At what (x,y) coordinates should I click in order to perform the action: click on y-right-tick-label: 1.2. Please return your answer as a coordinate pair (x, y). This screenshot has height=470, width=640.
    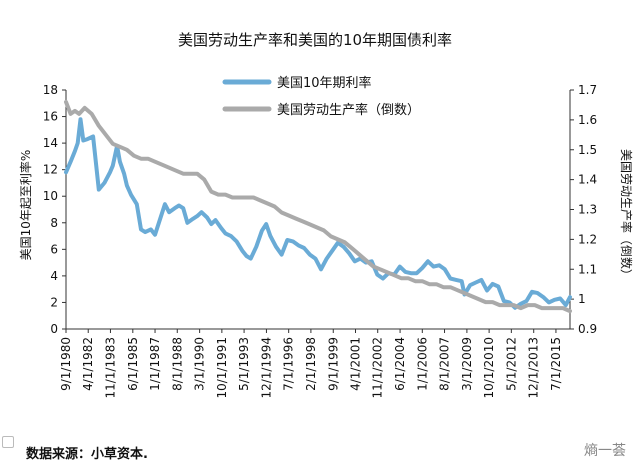
    Looking at the image, I should click on (587, 239).